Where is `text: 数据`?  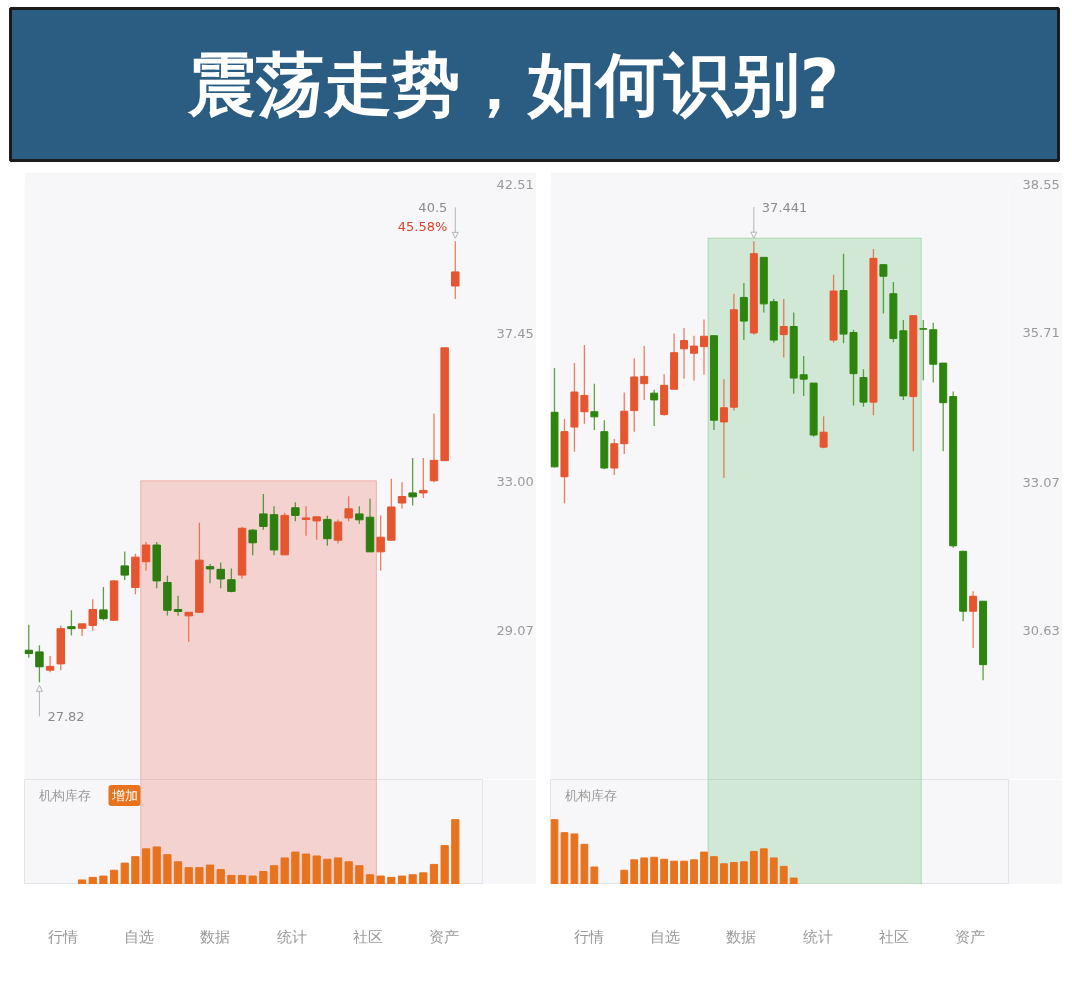 text: 数据 is located at coordinates (215, 937).